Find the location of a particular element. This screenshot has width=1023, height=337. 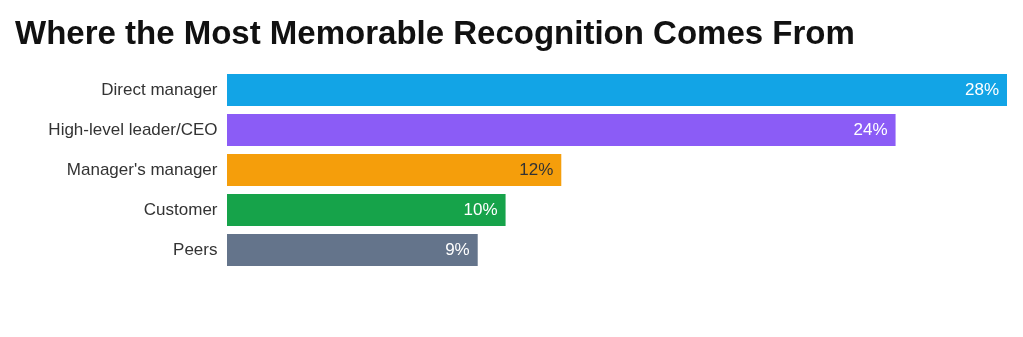

y-tick-label: High-level leader/CEO is located at coordinates (133, 129).